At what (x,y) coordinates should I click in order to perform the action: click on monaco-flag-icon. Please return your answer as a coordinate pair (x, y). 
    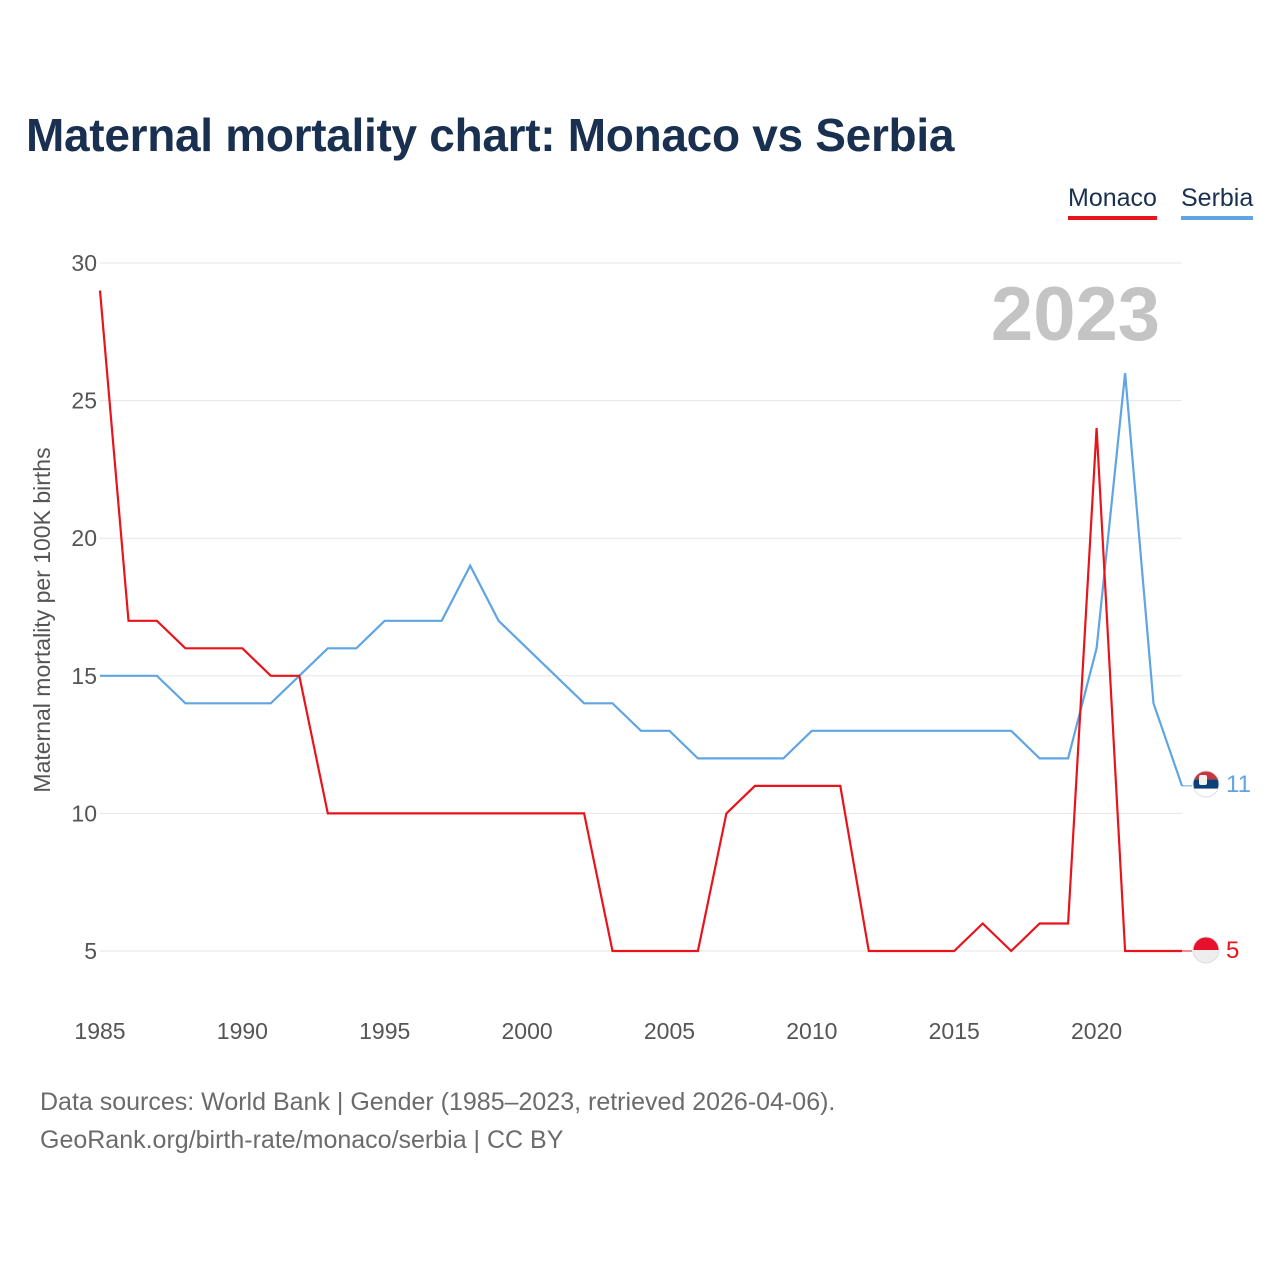
    Looking at the image, I should click on (1206, 950).